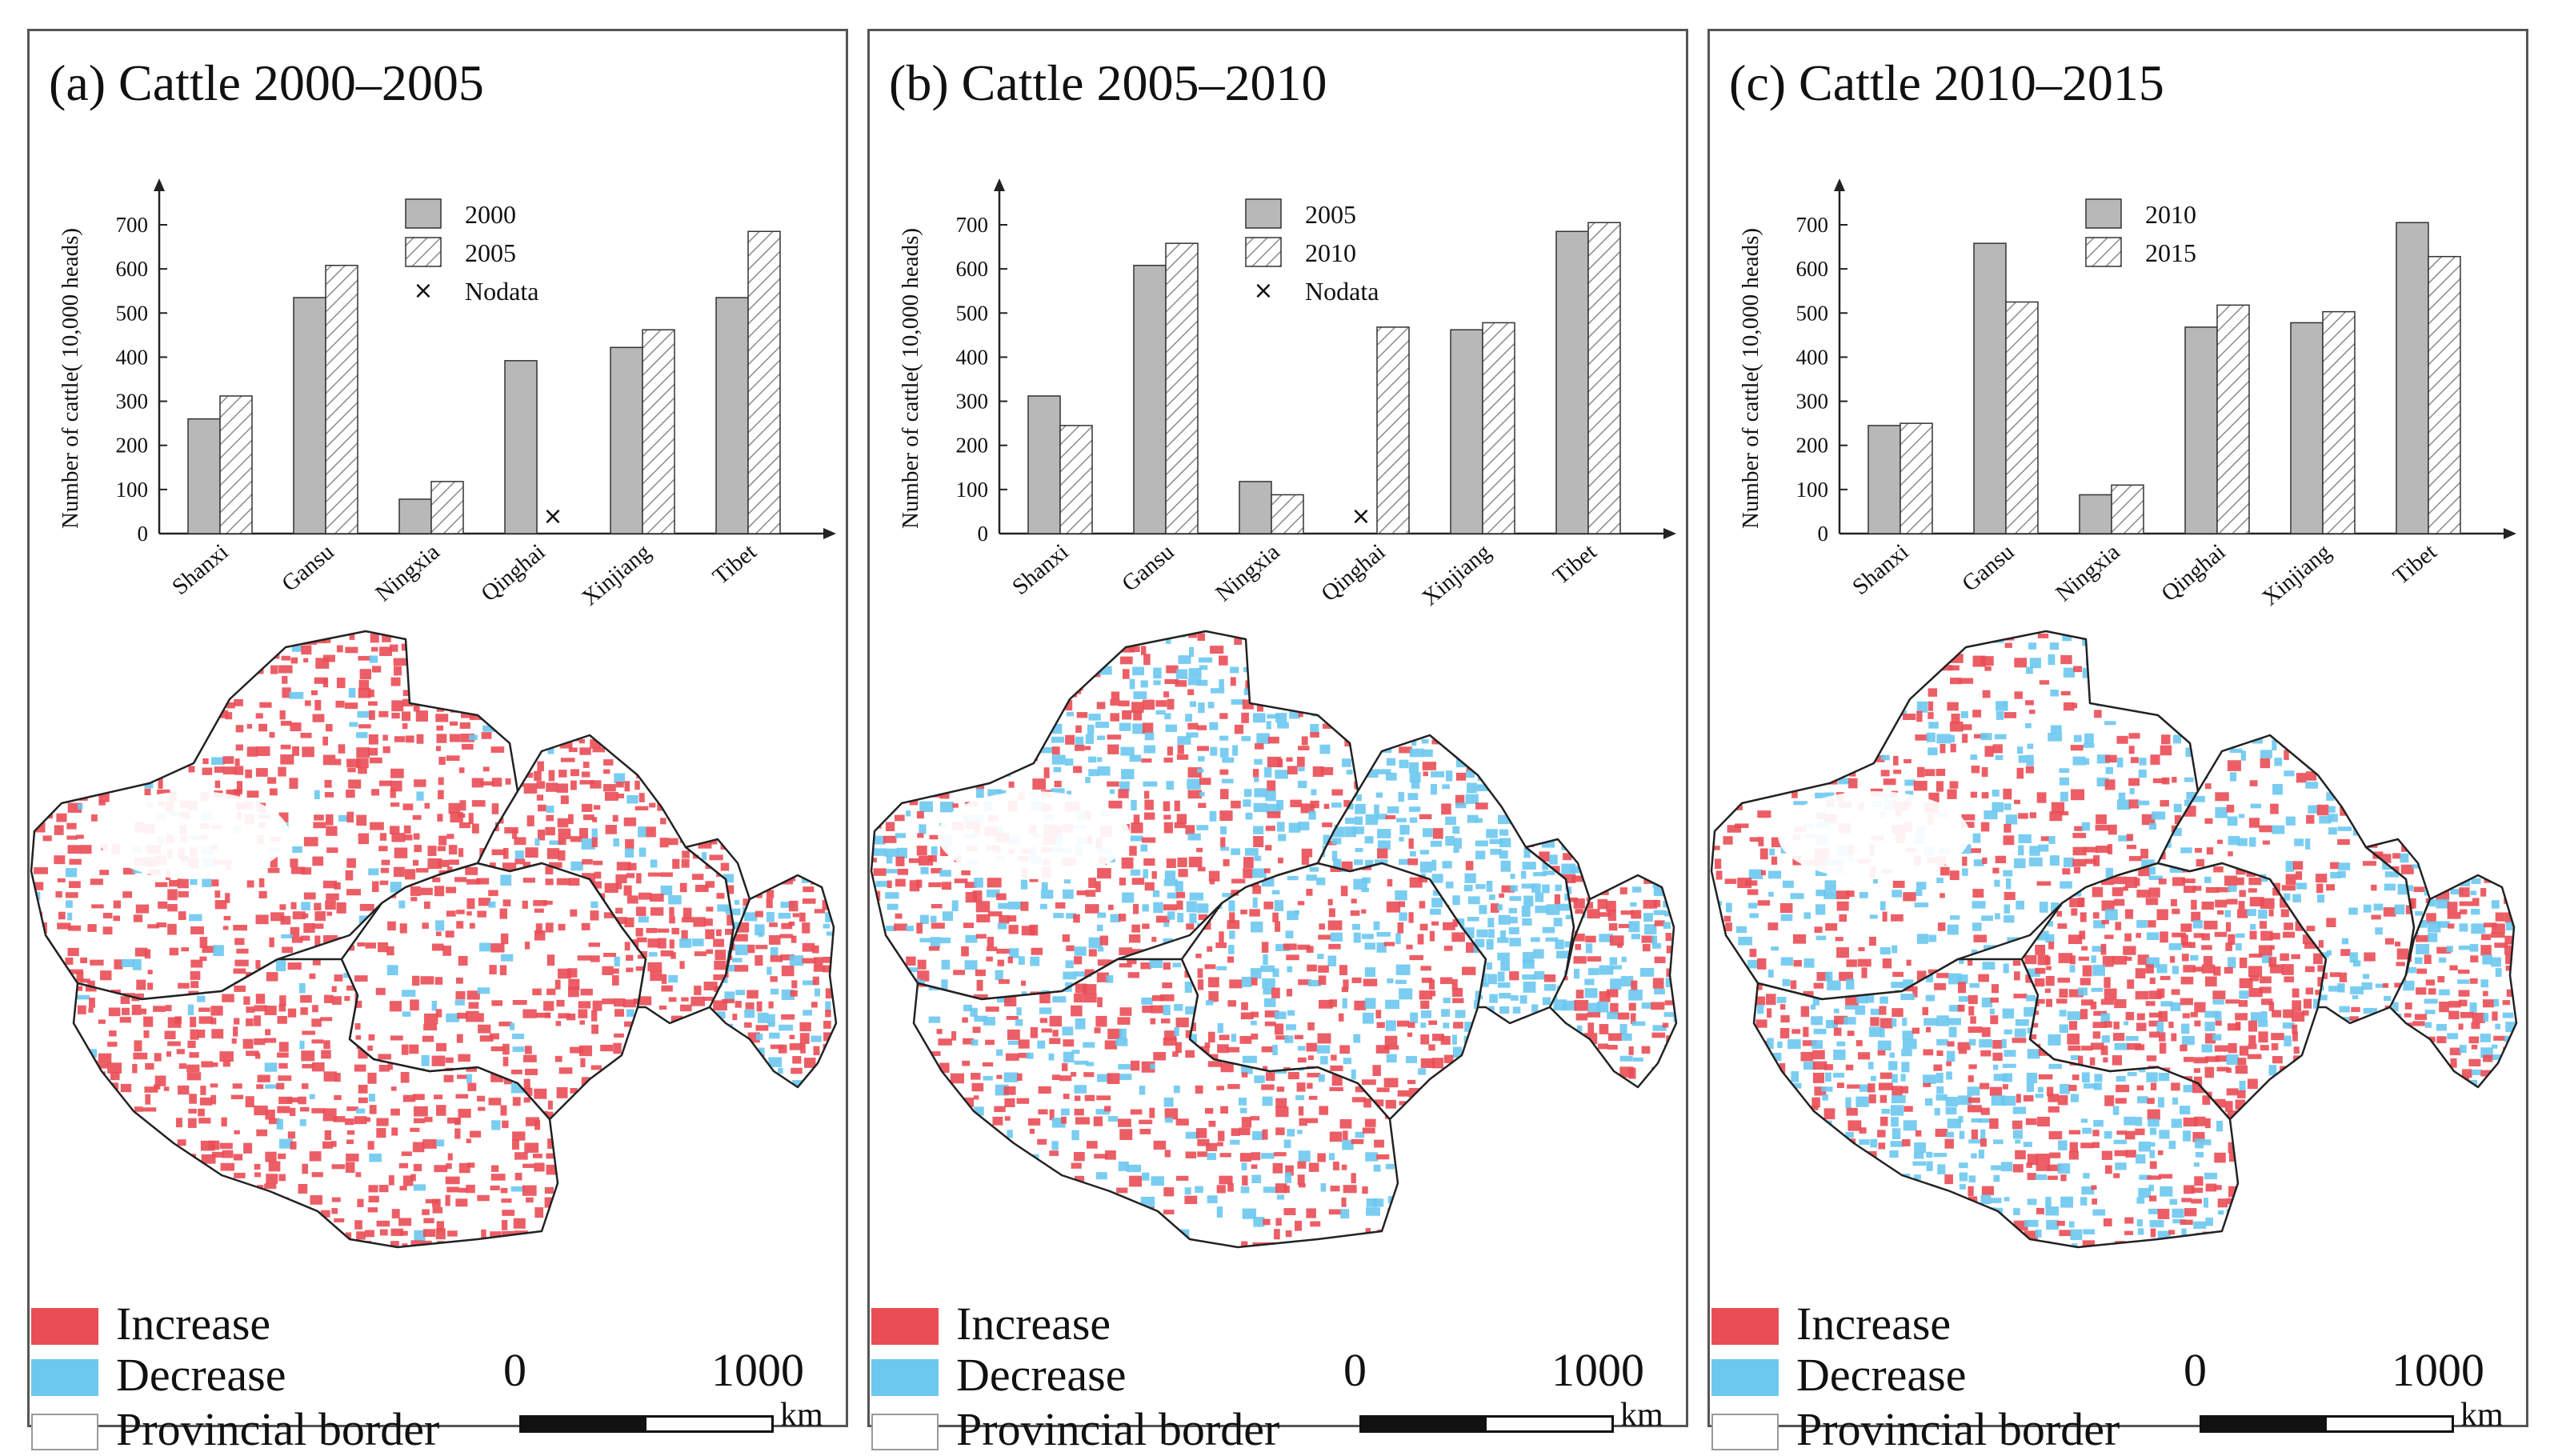 Image resolution: width=2554 pixels, height=1456 pixels. Describe the element at coordinates (802, 1415) in the screenshot. I see `scale-unit: km` at that location.